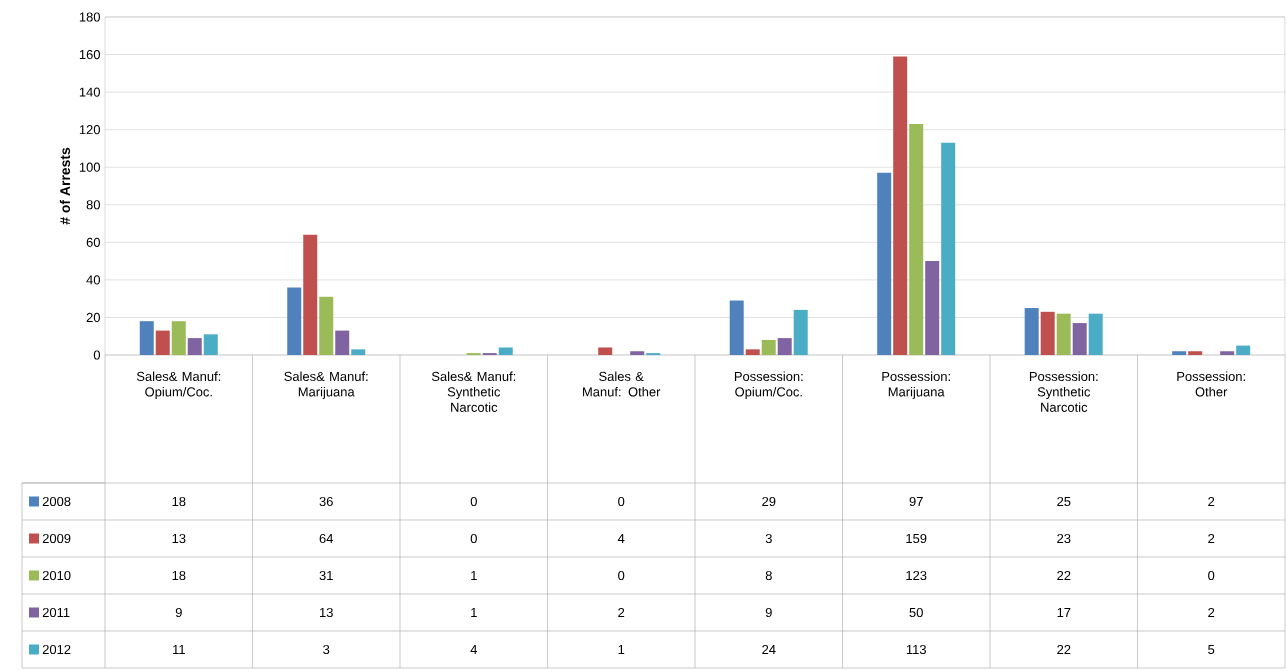  Describe the element at coordinates (1064, 538) in the screenshot. I see `data-label: 23` at that location.